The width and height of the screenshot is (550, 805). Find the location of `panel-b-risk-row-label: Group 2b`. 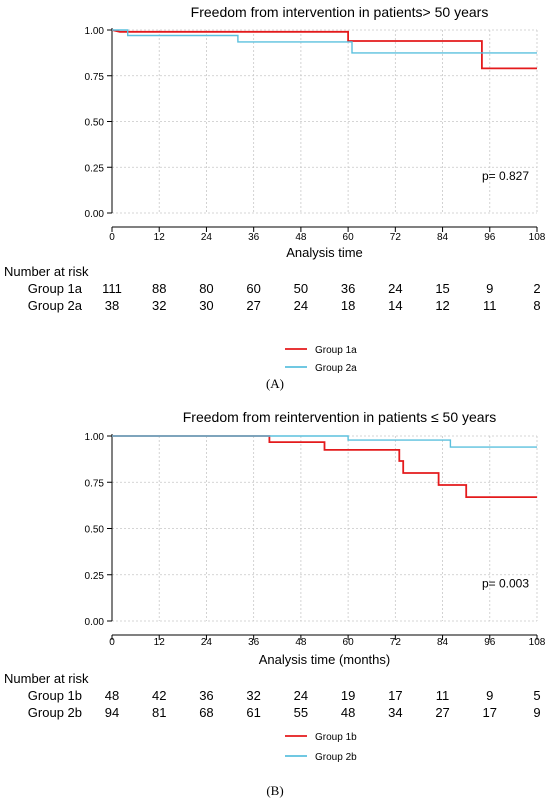

panel-b-risk-row-label: Group 2b is located at coordinates (55, 712).